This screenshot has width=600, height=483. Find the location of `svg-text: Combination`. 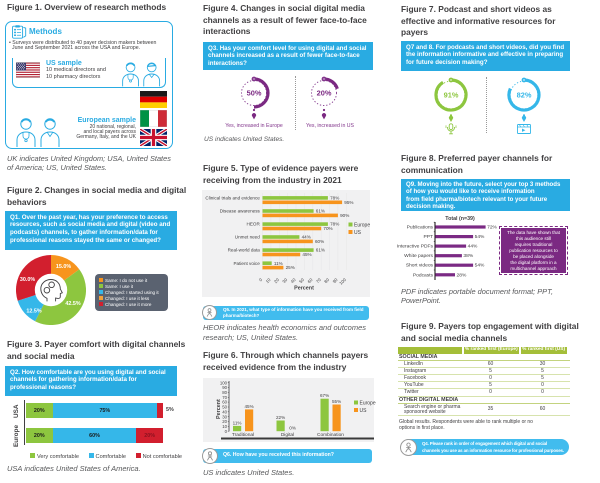

svg-text: Combination is located at coordinates (330, 435).